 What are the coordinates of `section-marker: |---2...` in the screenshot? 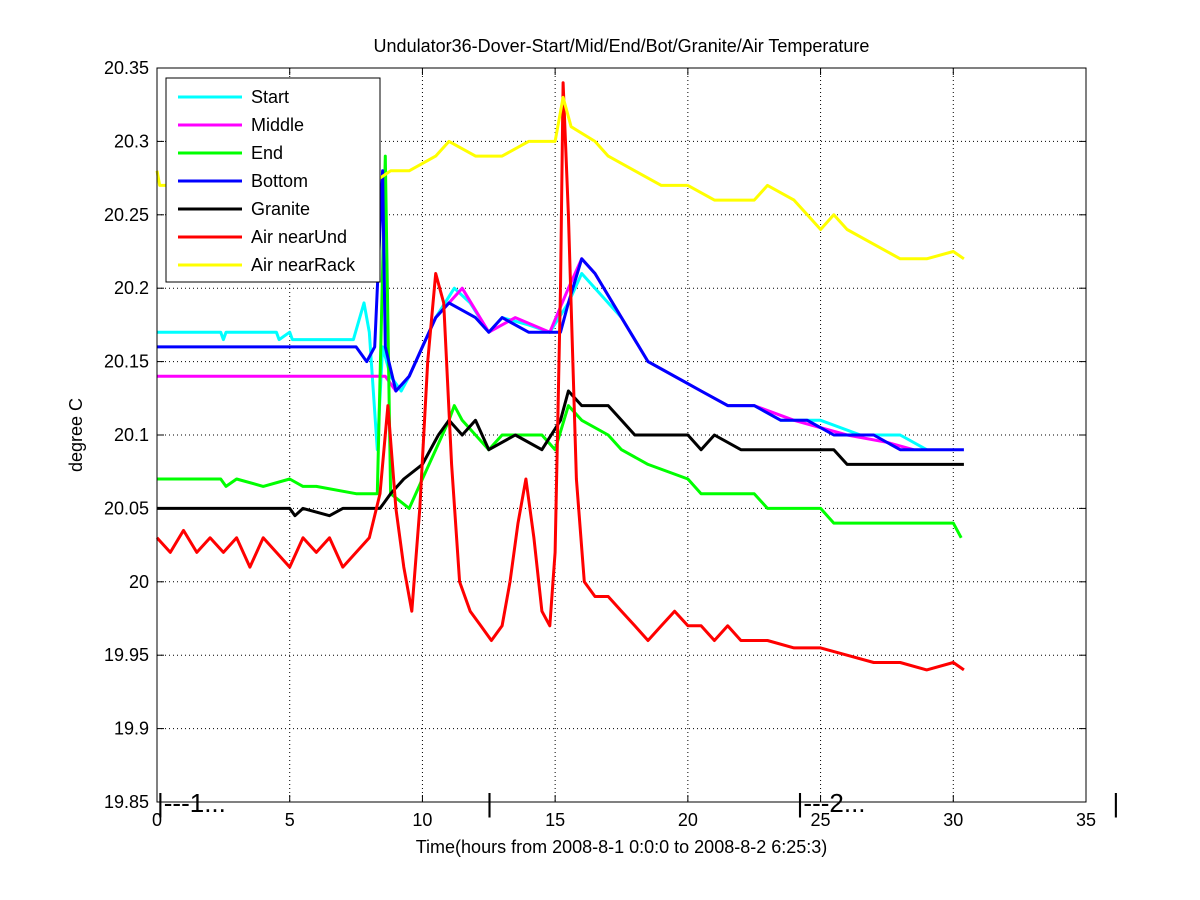 It's located at (831, 803).